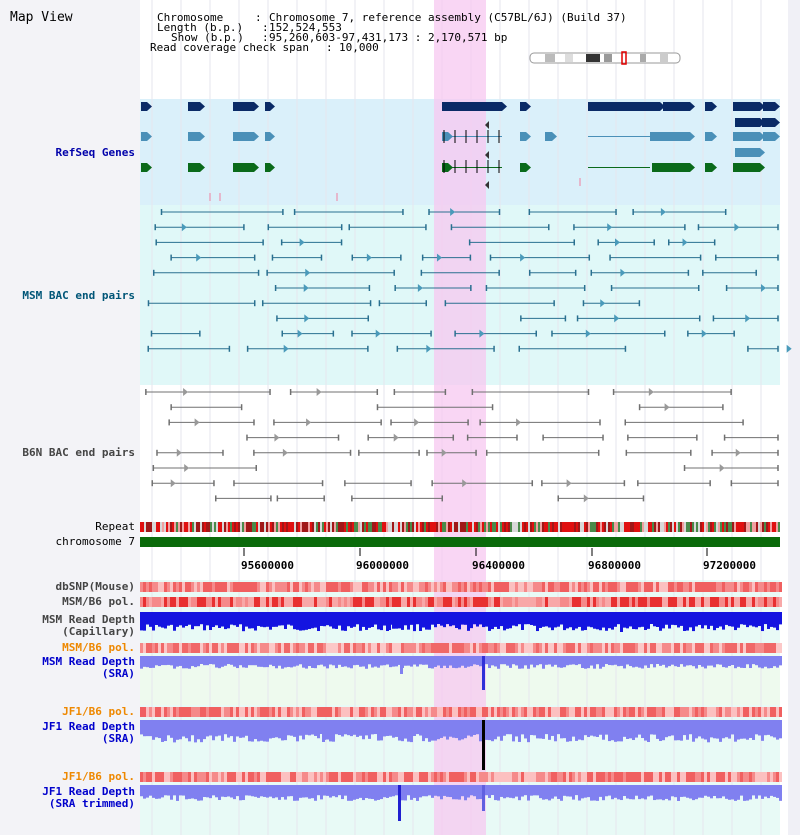 This screenshot has width=800, height=835. What do you see at coordinates (267, 565) in the screenshot?
I see `axis-tick-label: 95600000` at bounding box center [267, 565].